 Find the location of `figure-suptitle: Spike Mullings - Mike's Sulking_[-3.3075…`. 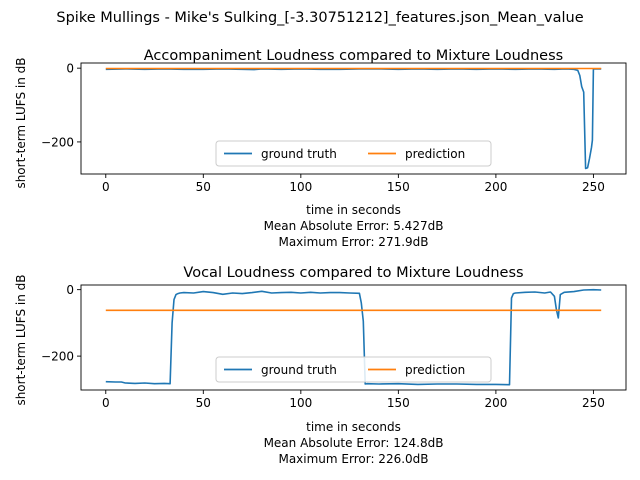

figure-suptitle: Spike Mullings - Mike's Sulking_[-3.3075… is located at coordinates (319, 18).